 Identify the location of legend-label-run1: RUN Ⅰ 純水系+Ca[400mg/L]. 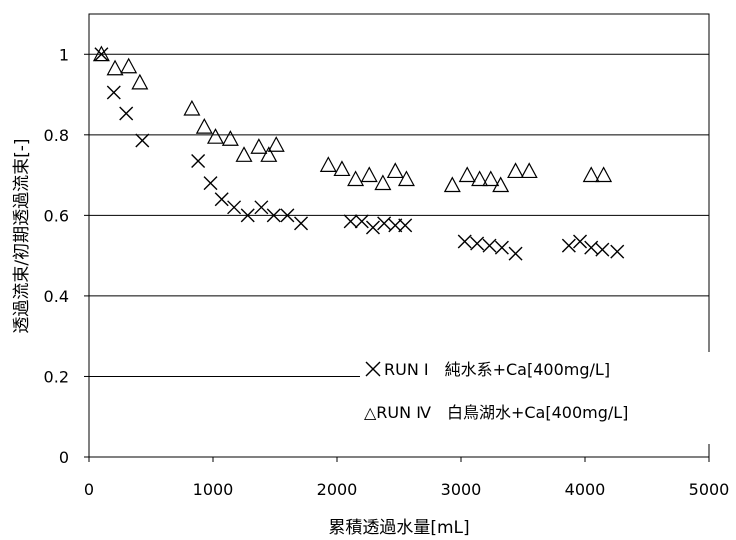
(497, 369).